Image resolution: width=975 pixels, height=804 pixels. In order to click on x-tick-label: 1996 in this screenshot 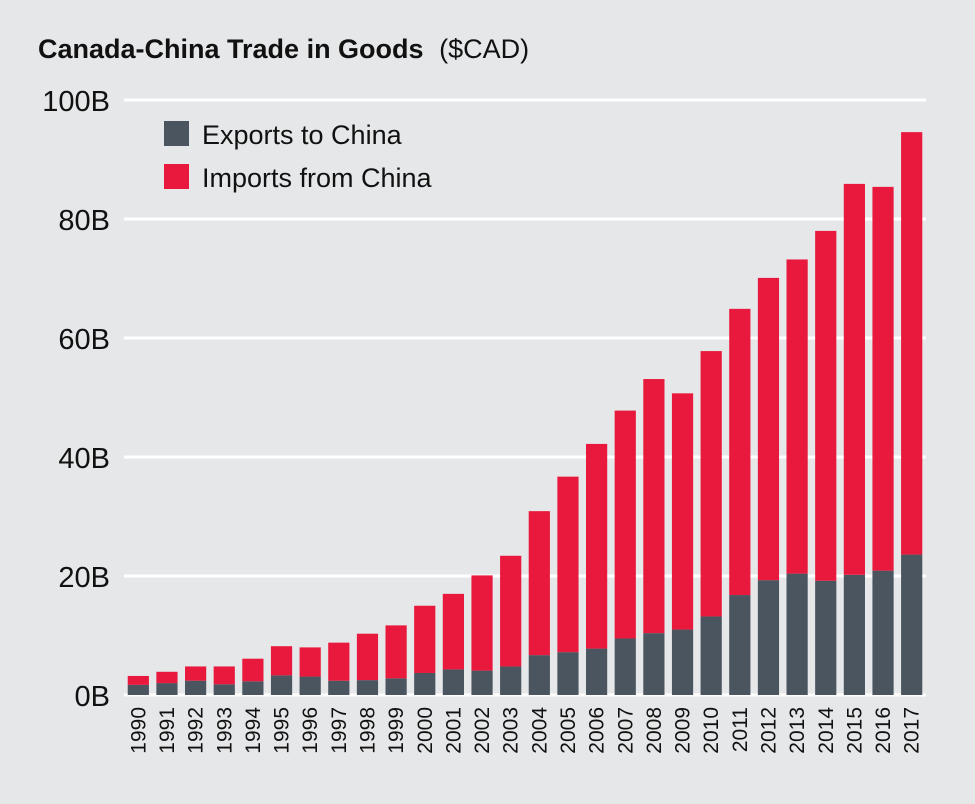, I will do `click(310, 730)`.